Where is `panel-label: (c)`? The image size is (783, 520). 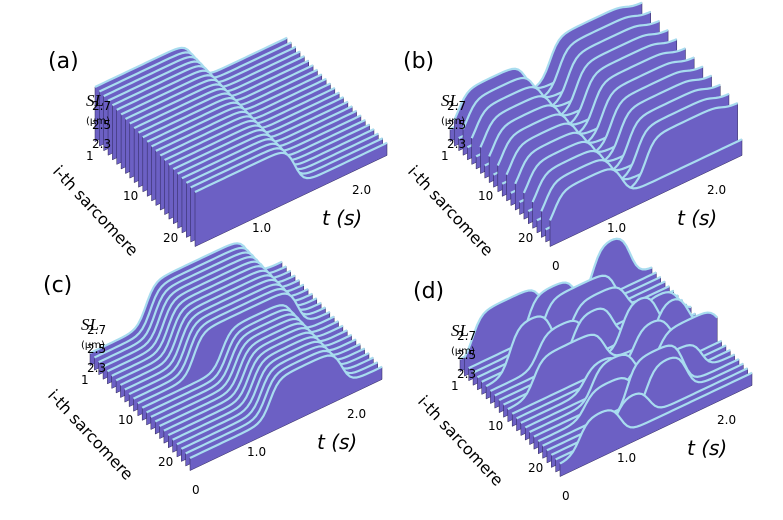 panel-label: (c) is located at coordinates (57, 285).